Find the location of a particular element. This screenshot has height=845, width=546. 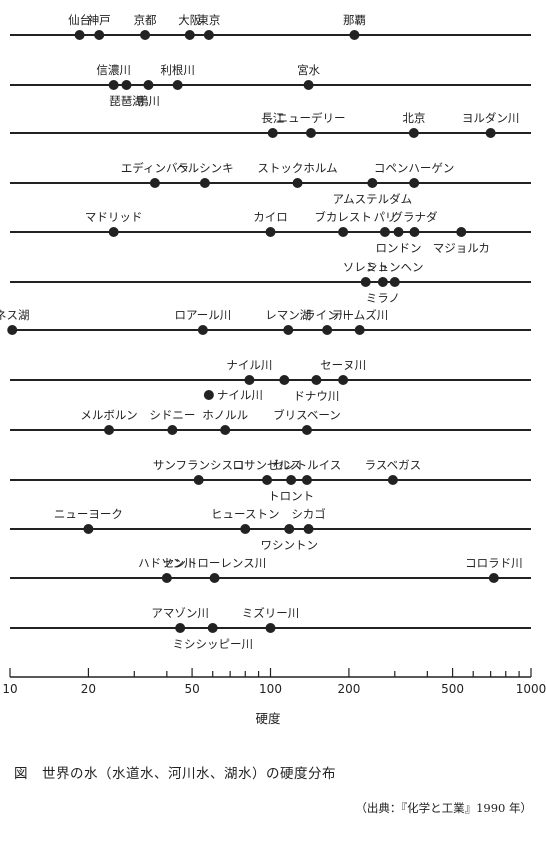

point-label: ロアール川 is located at coordinates (202, 315).